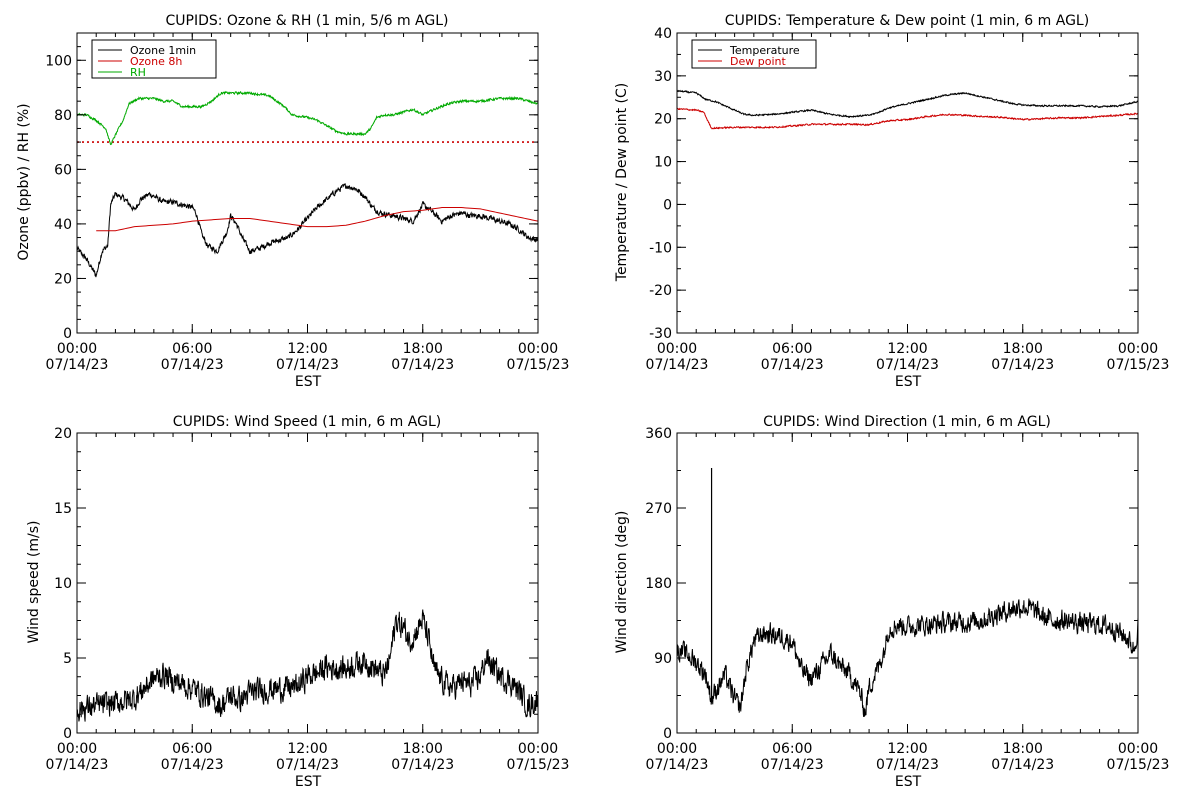 Image resolution: width=1200 pixels, height=804 pixels. Describe the element at coordinates (63, 116) in the screenshot. I see `y-tick-label: 80` at that location.